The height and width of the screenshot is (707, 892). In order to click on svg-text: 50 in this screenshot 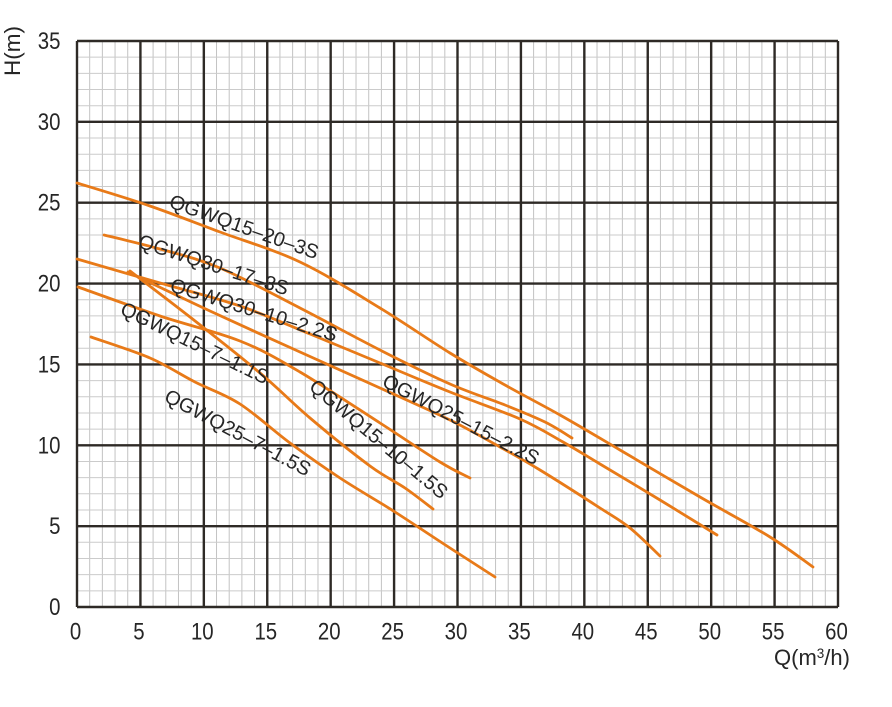, I will do `click(709, 631)`.